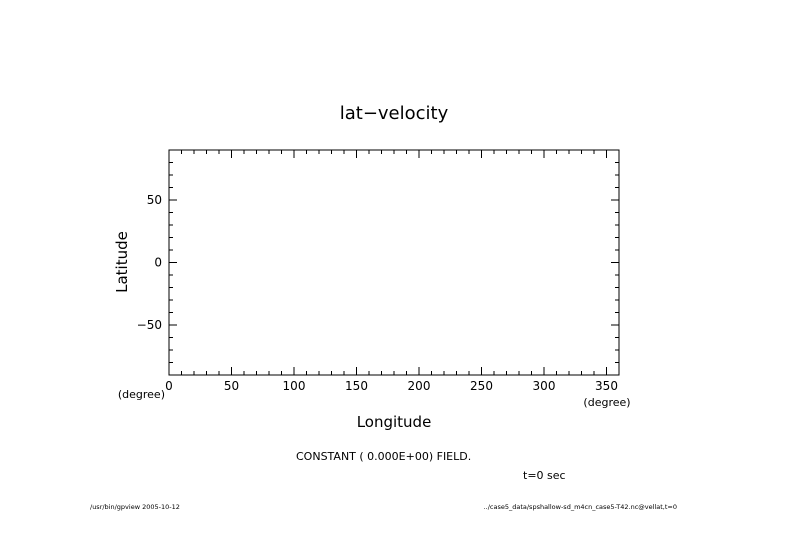 The height and width of the screenshot is (558, 789). Describe the element at coordinates (122, 262) in the screenshot. I see `y-axis-label: Latitude` at that location.